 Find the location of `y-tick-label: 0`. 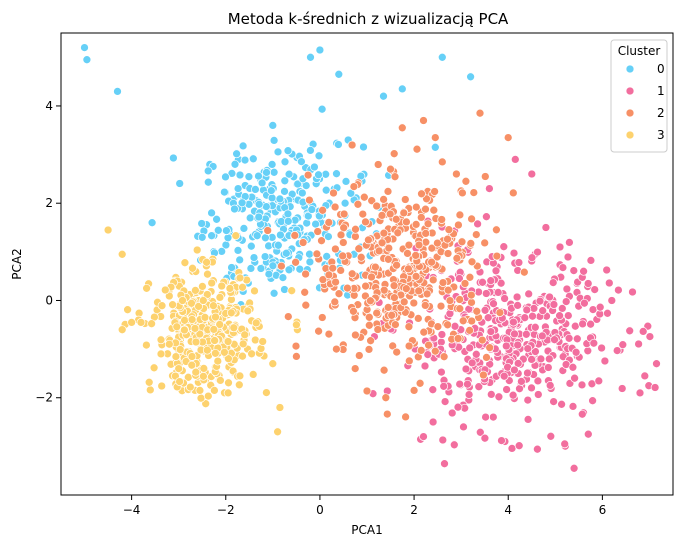

y-tick-label: 0 is located at coordinates (49, 300).